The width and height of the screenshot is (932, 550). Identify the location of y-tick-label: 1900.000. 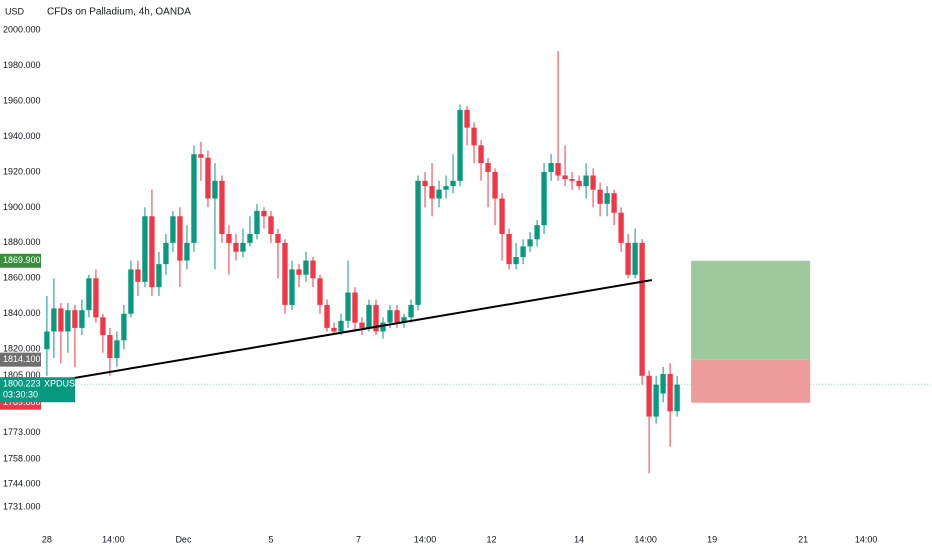
(22, 207).